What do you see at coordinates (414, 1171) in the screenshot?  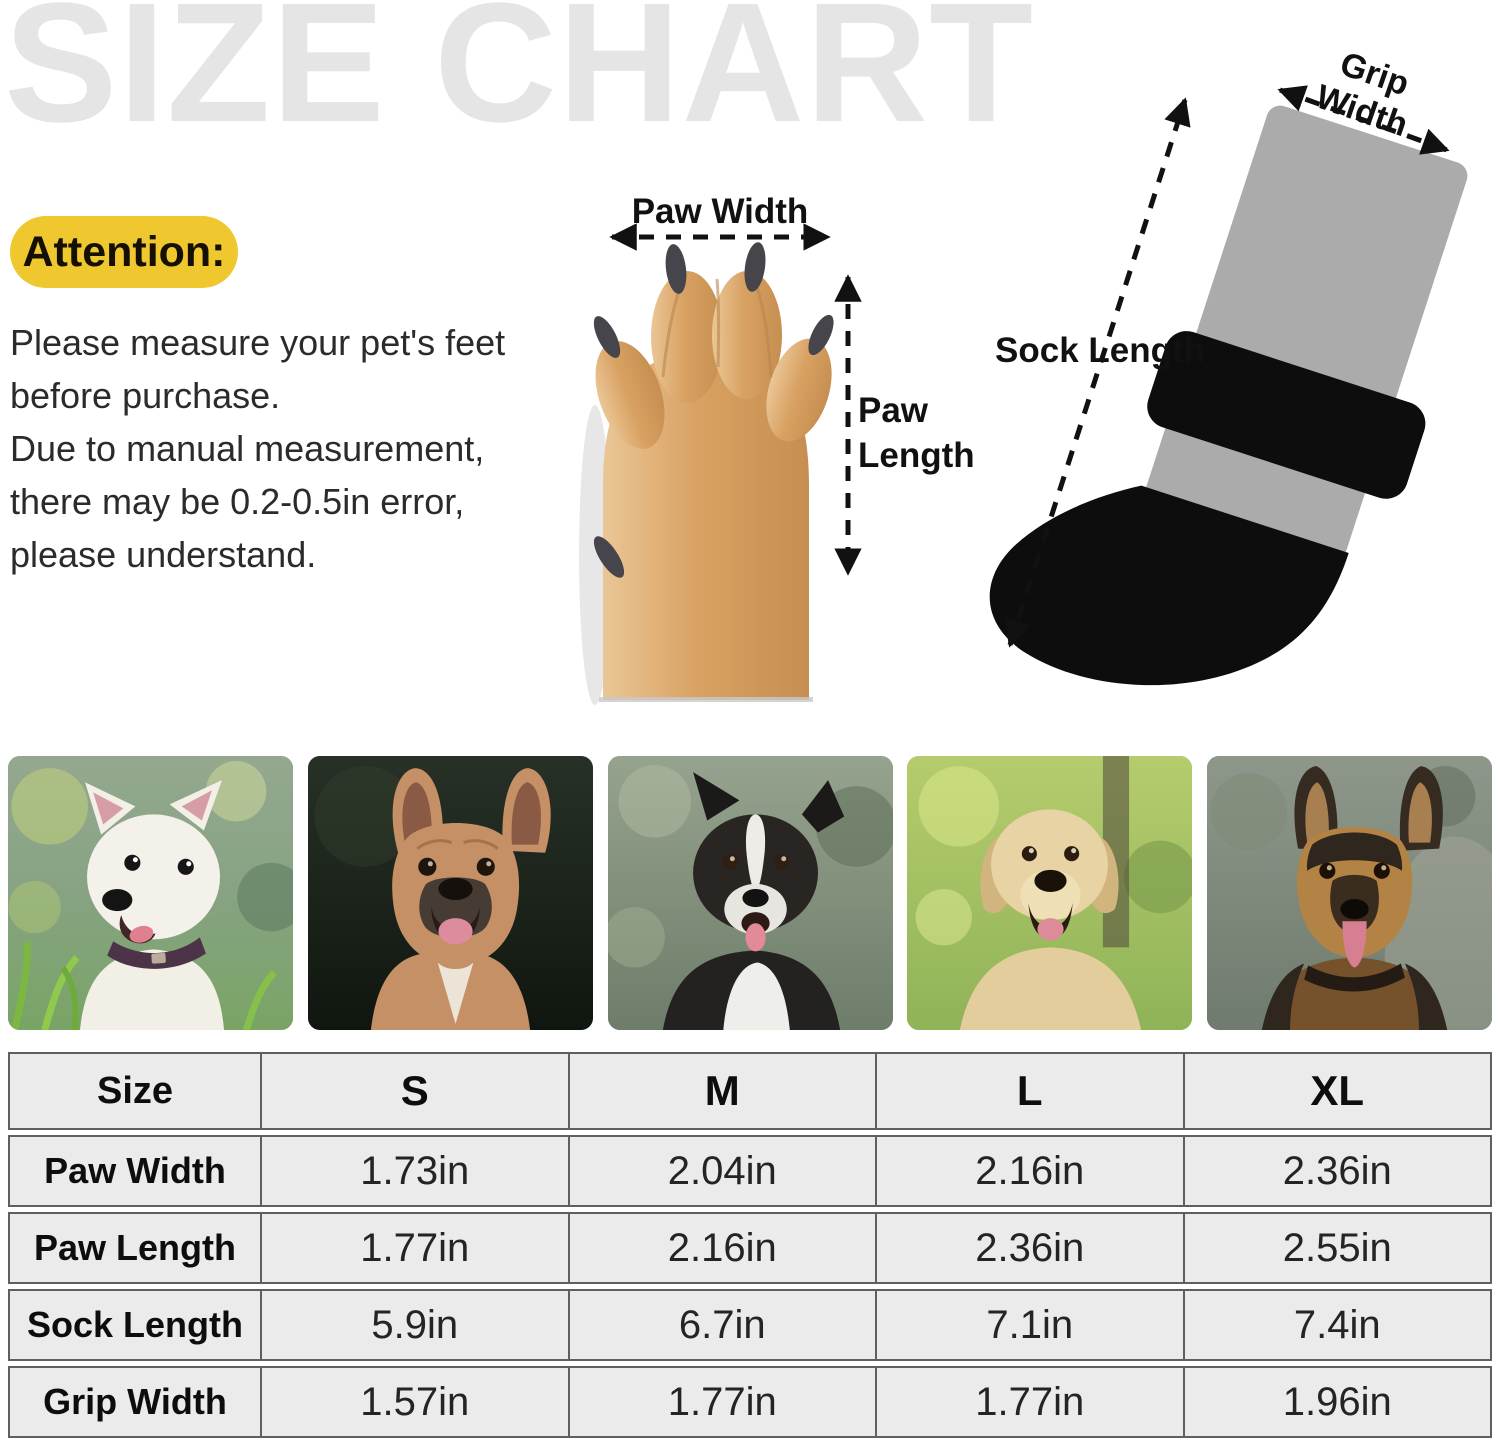 I see `cell-value: 1.73in` at bounding box center [414, 1171].